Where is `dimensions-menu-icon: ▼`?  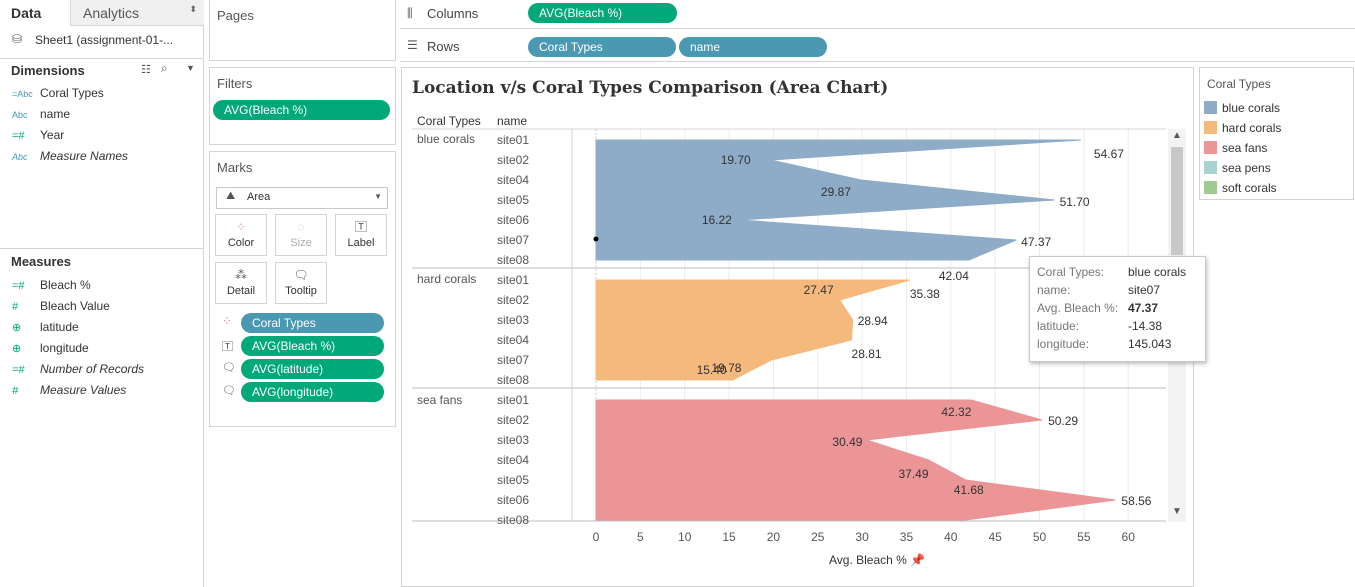
dimensions-menu-icon: ▼ is located at coordinates (190, 68).